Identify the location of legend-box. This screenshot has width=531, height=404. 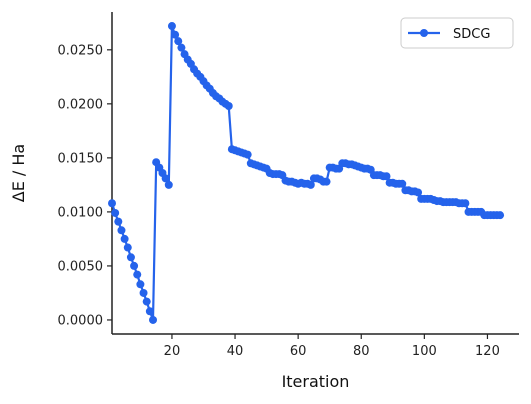
(457, 33).